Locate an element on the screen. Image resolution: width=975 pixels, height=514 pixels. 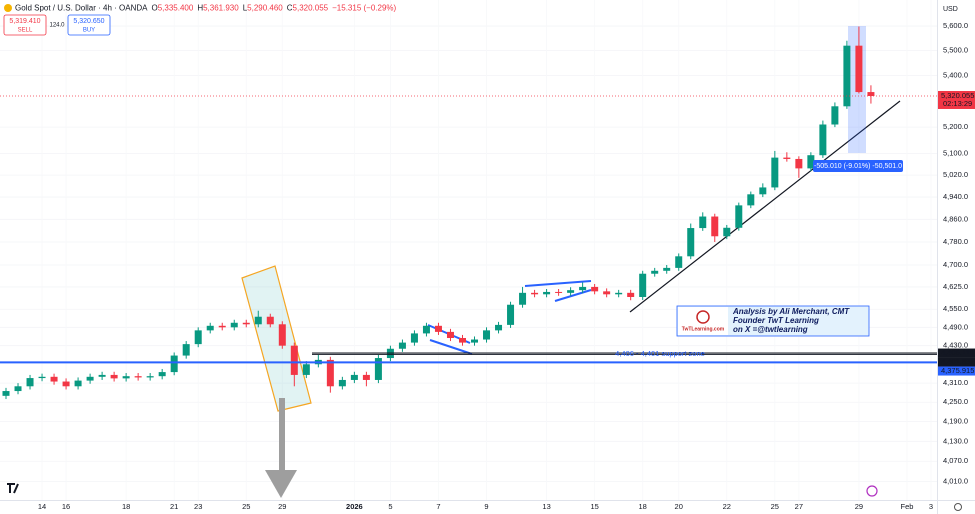
y-tick-label: 5,020.0 is located at coordinates (955, 174).